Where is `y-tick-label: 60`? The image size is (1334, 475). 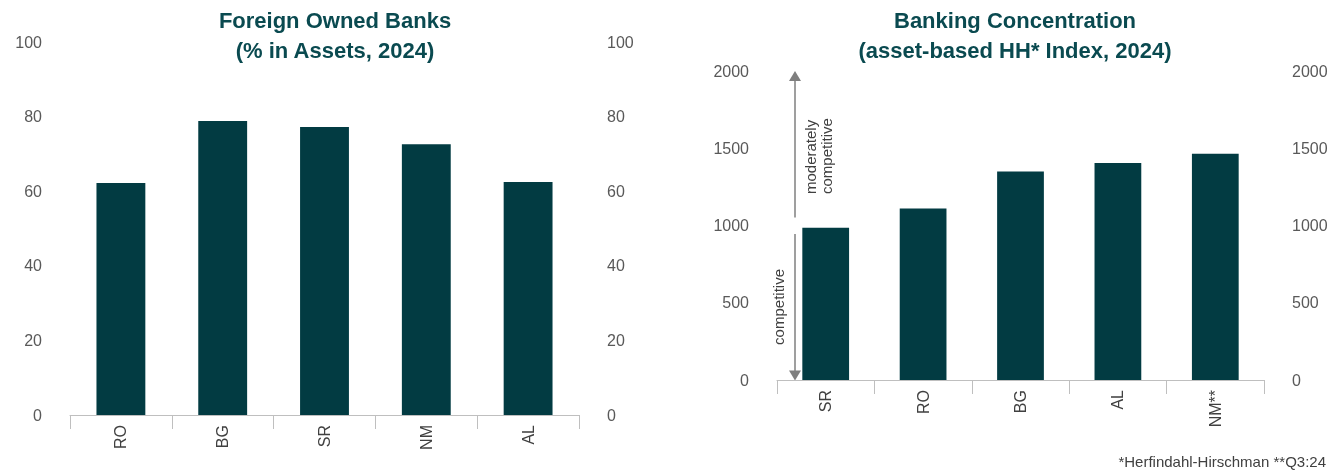 y-tick-label: 60 is located at coordinates (33, 191).